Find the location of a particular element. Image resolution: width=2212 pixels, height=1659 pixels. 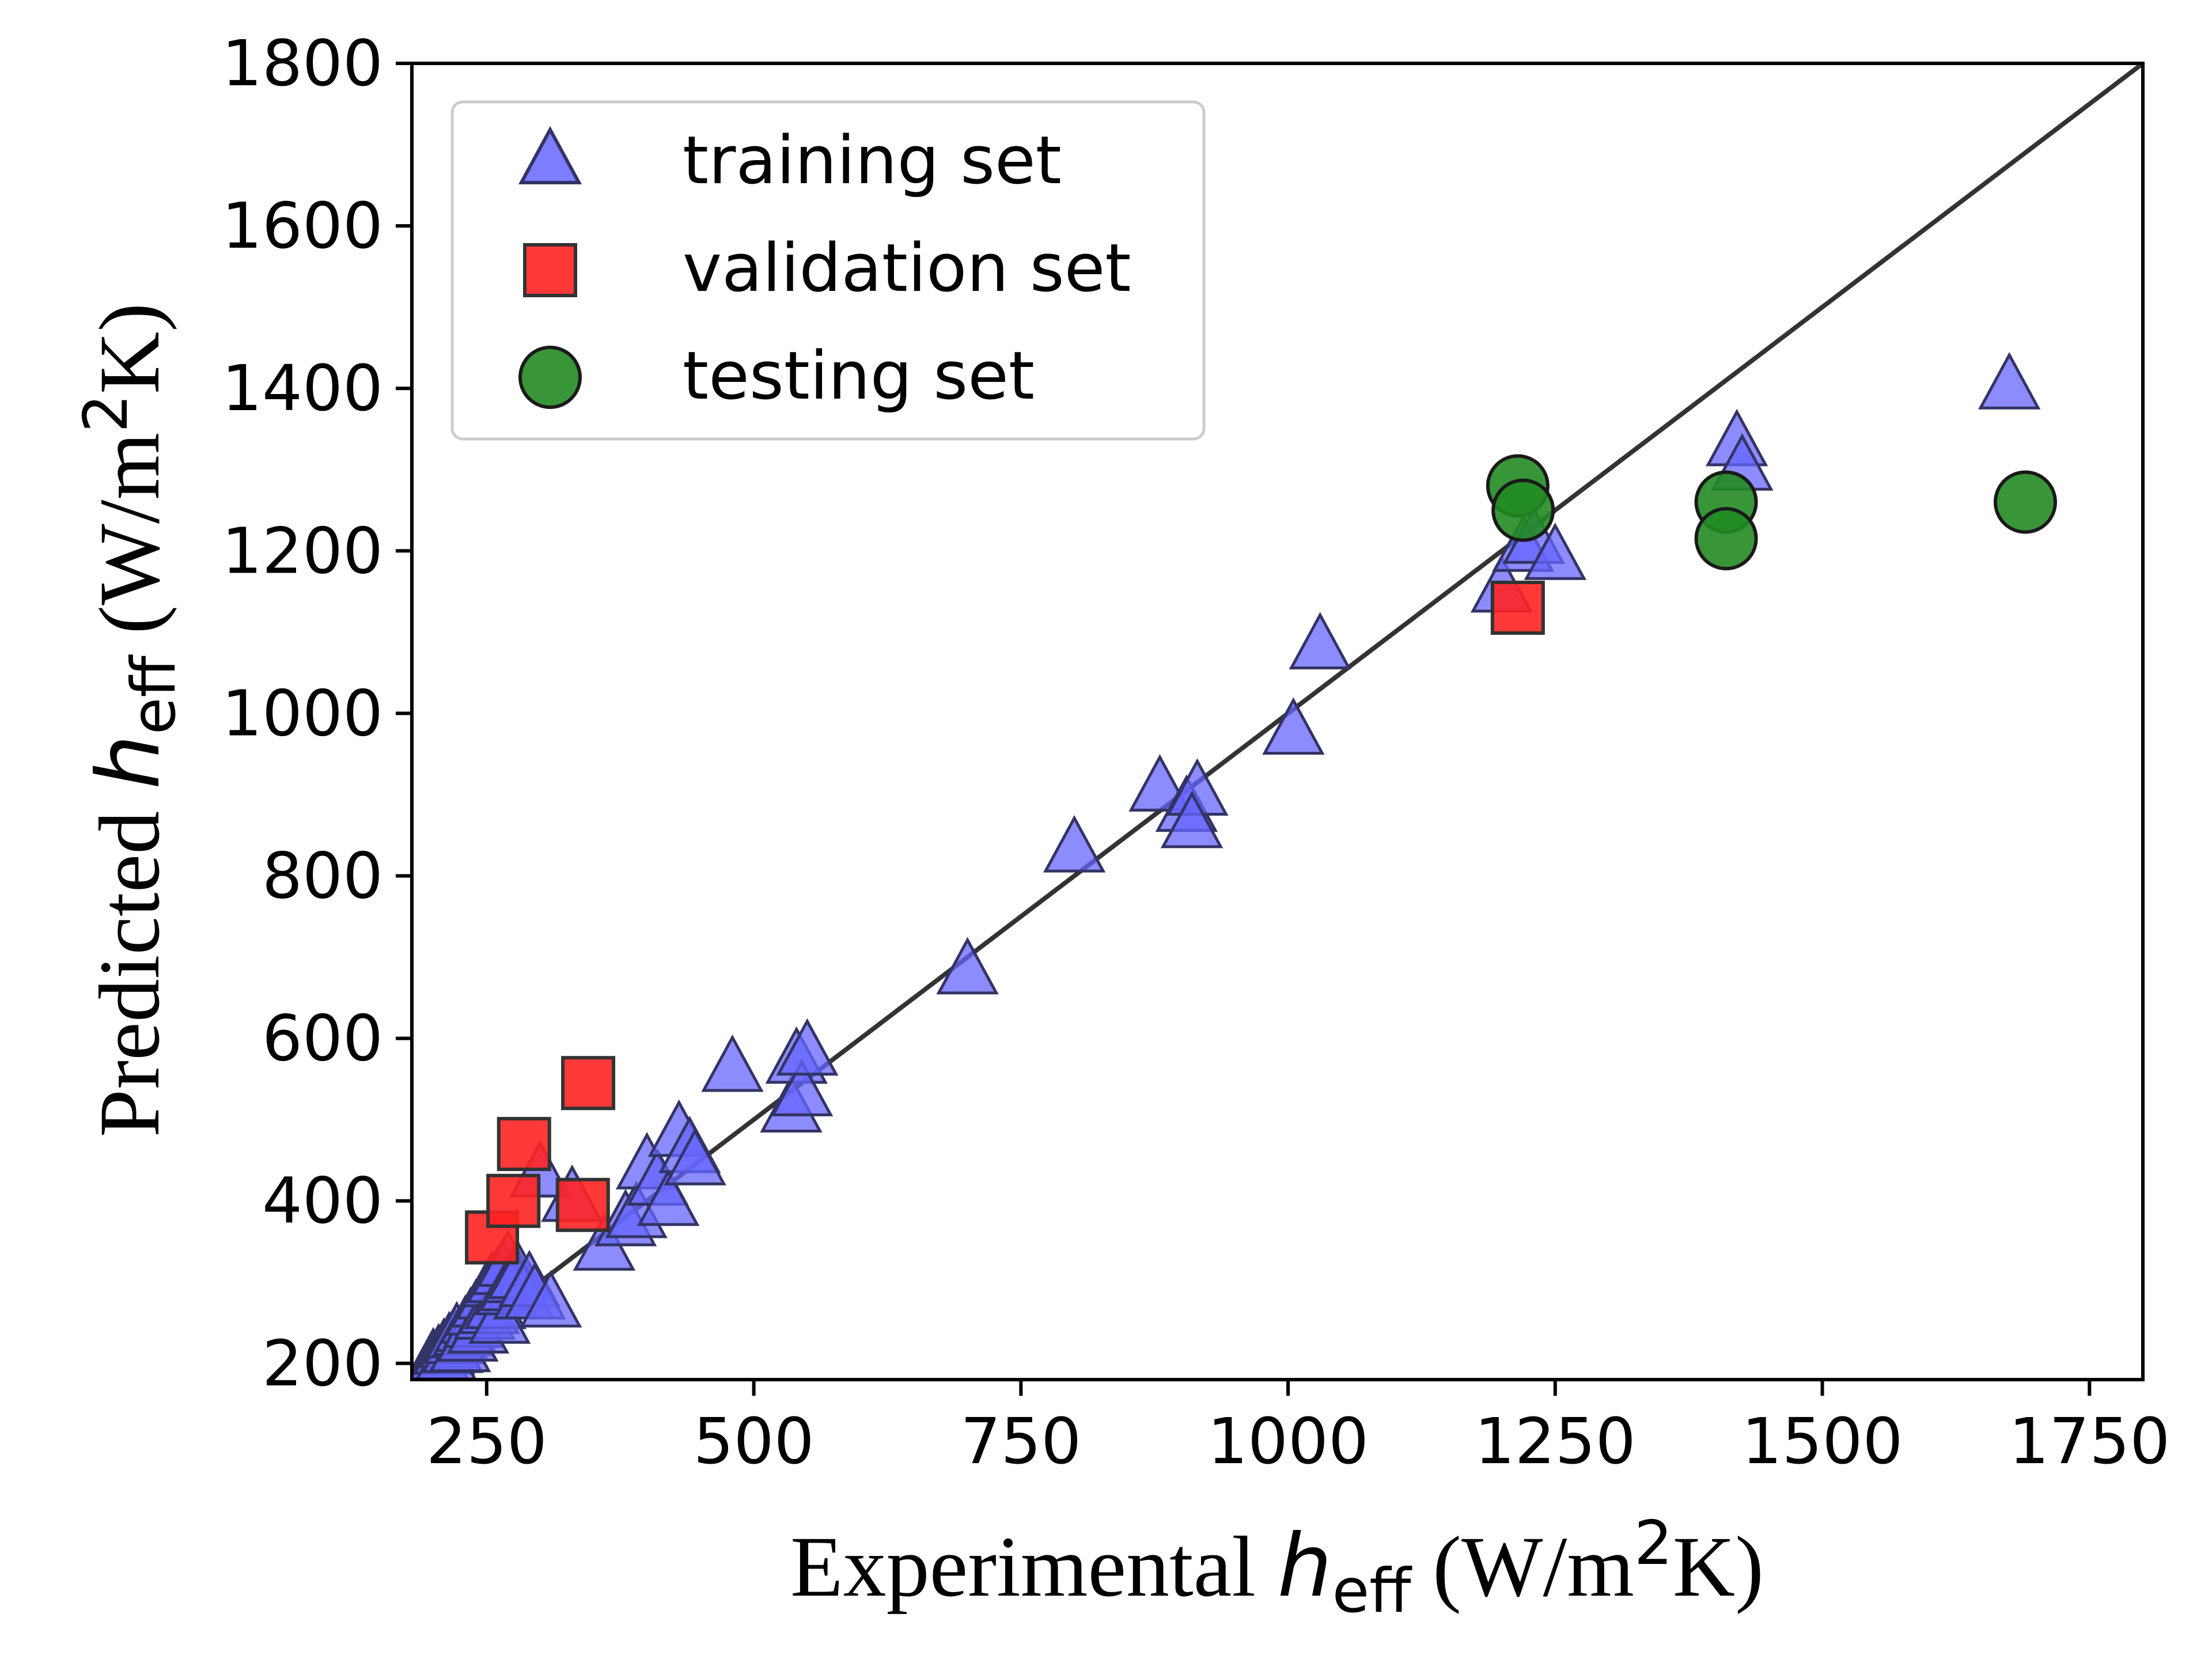

legend-label-training: training set is located at coordinates (872, 160).